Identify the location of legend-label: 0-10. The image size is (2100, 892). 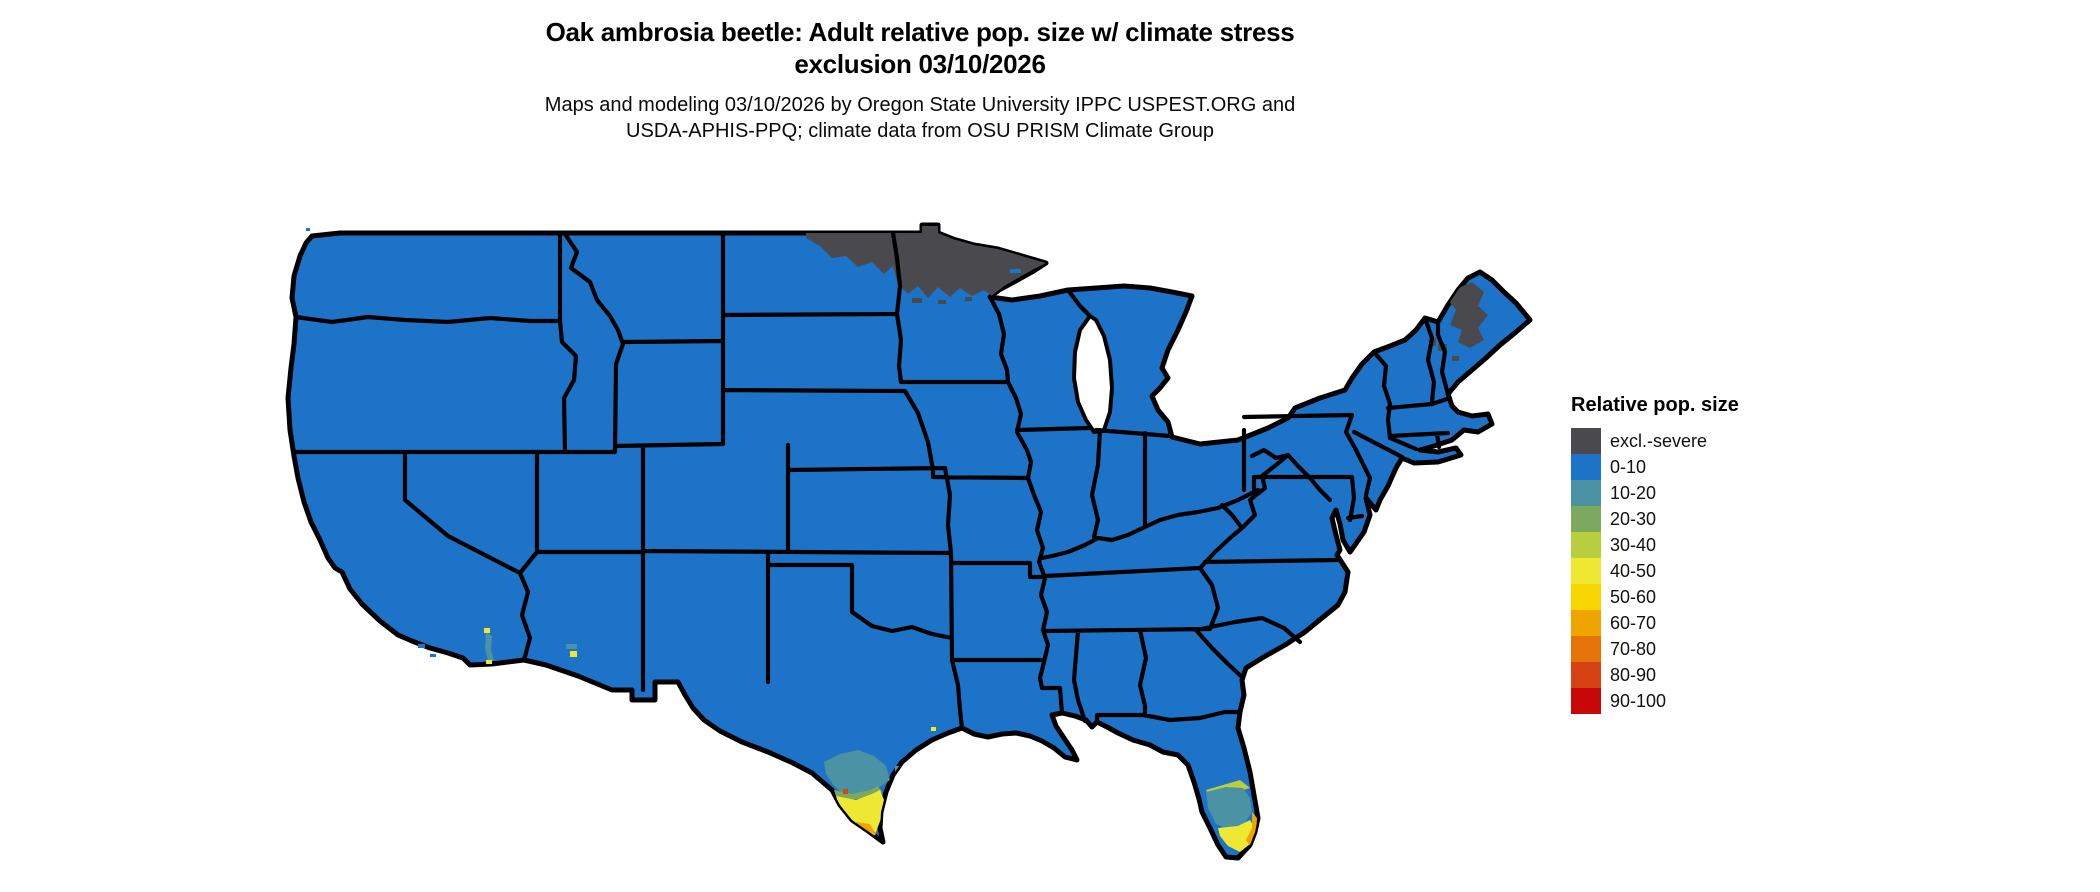
(1628, 467).